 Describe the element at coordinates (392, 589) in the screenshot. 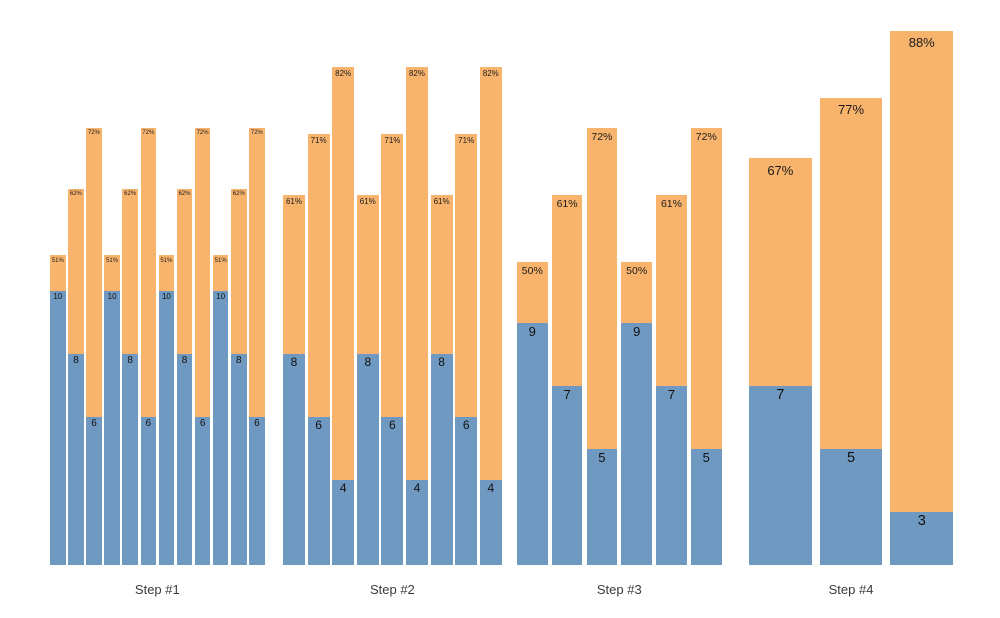

I see `x-axis-group-label: Step #2` at that location.